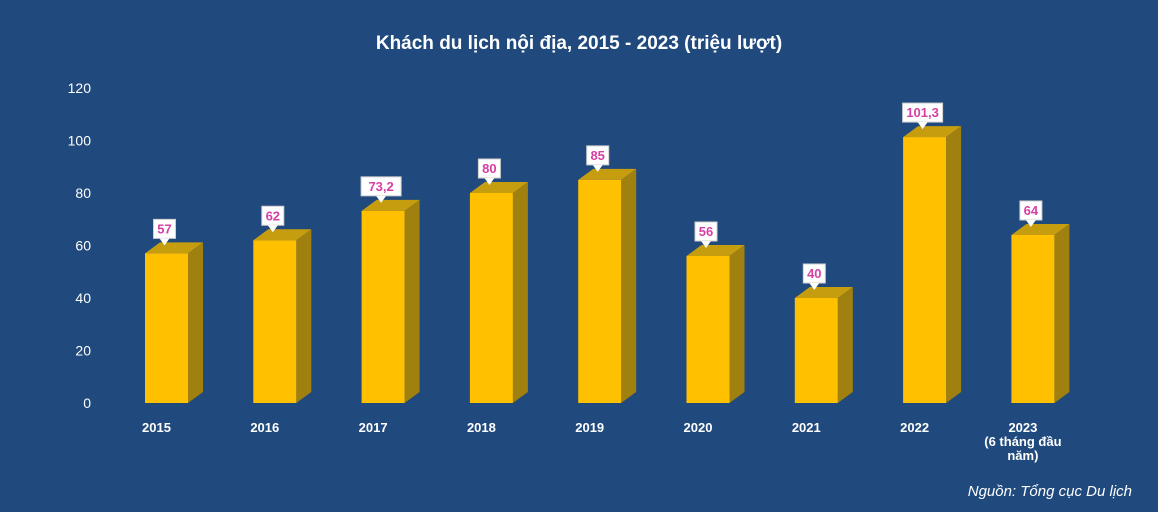 This screenshot has height=512, width=1158. Describe the element at coordinates (373, 427) in the screenshot. I see `x-tick-label: 2017` at that location.